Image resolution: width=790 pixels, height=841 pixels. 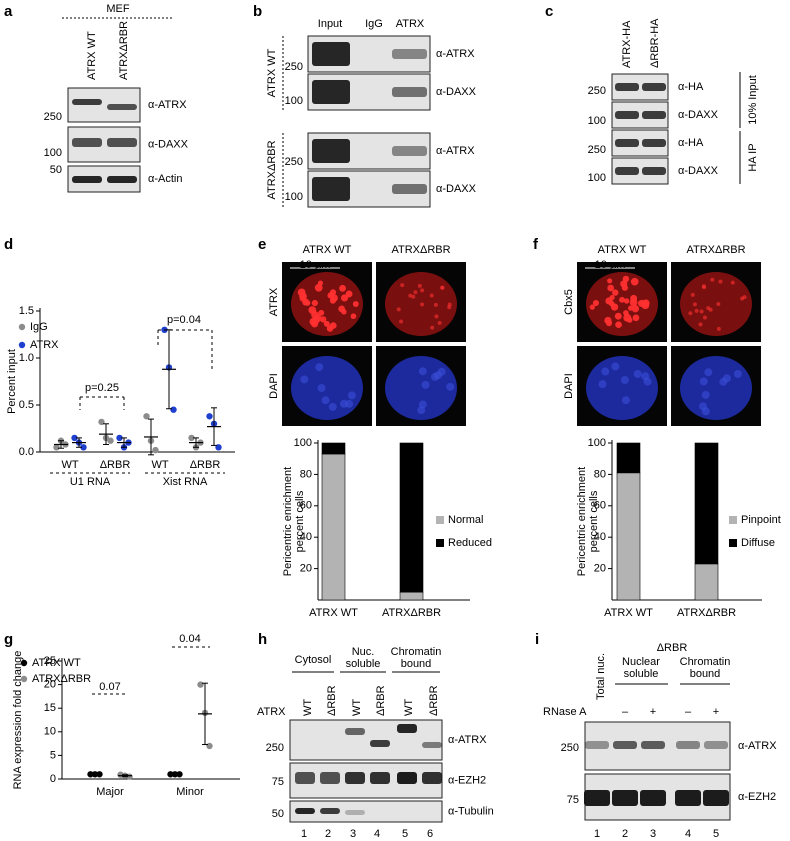 What do you see at coordinates (306, 506) in the screenshot?
I see `y-tick-label: 60` at bounding box center [306, 506].